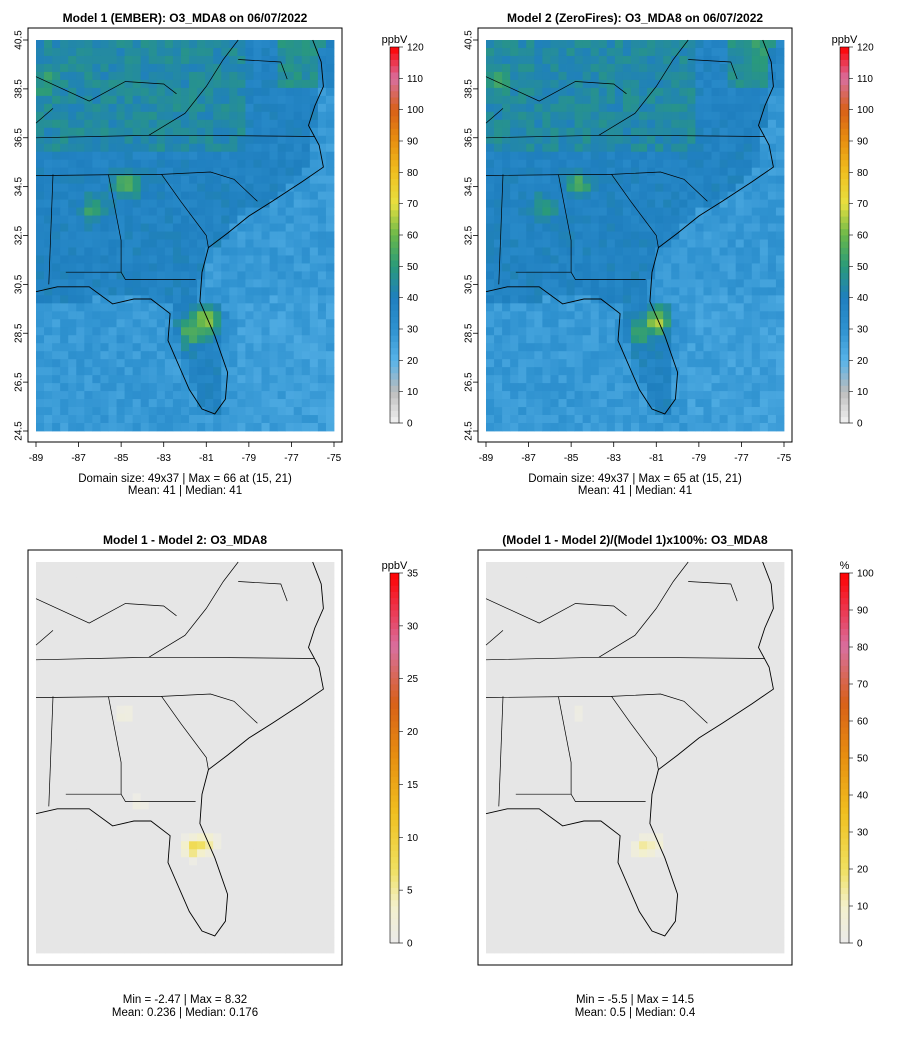 The width and height of the screenshot is (900, 1045). I want to click on state-border, so click(175, 136).